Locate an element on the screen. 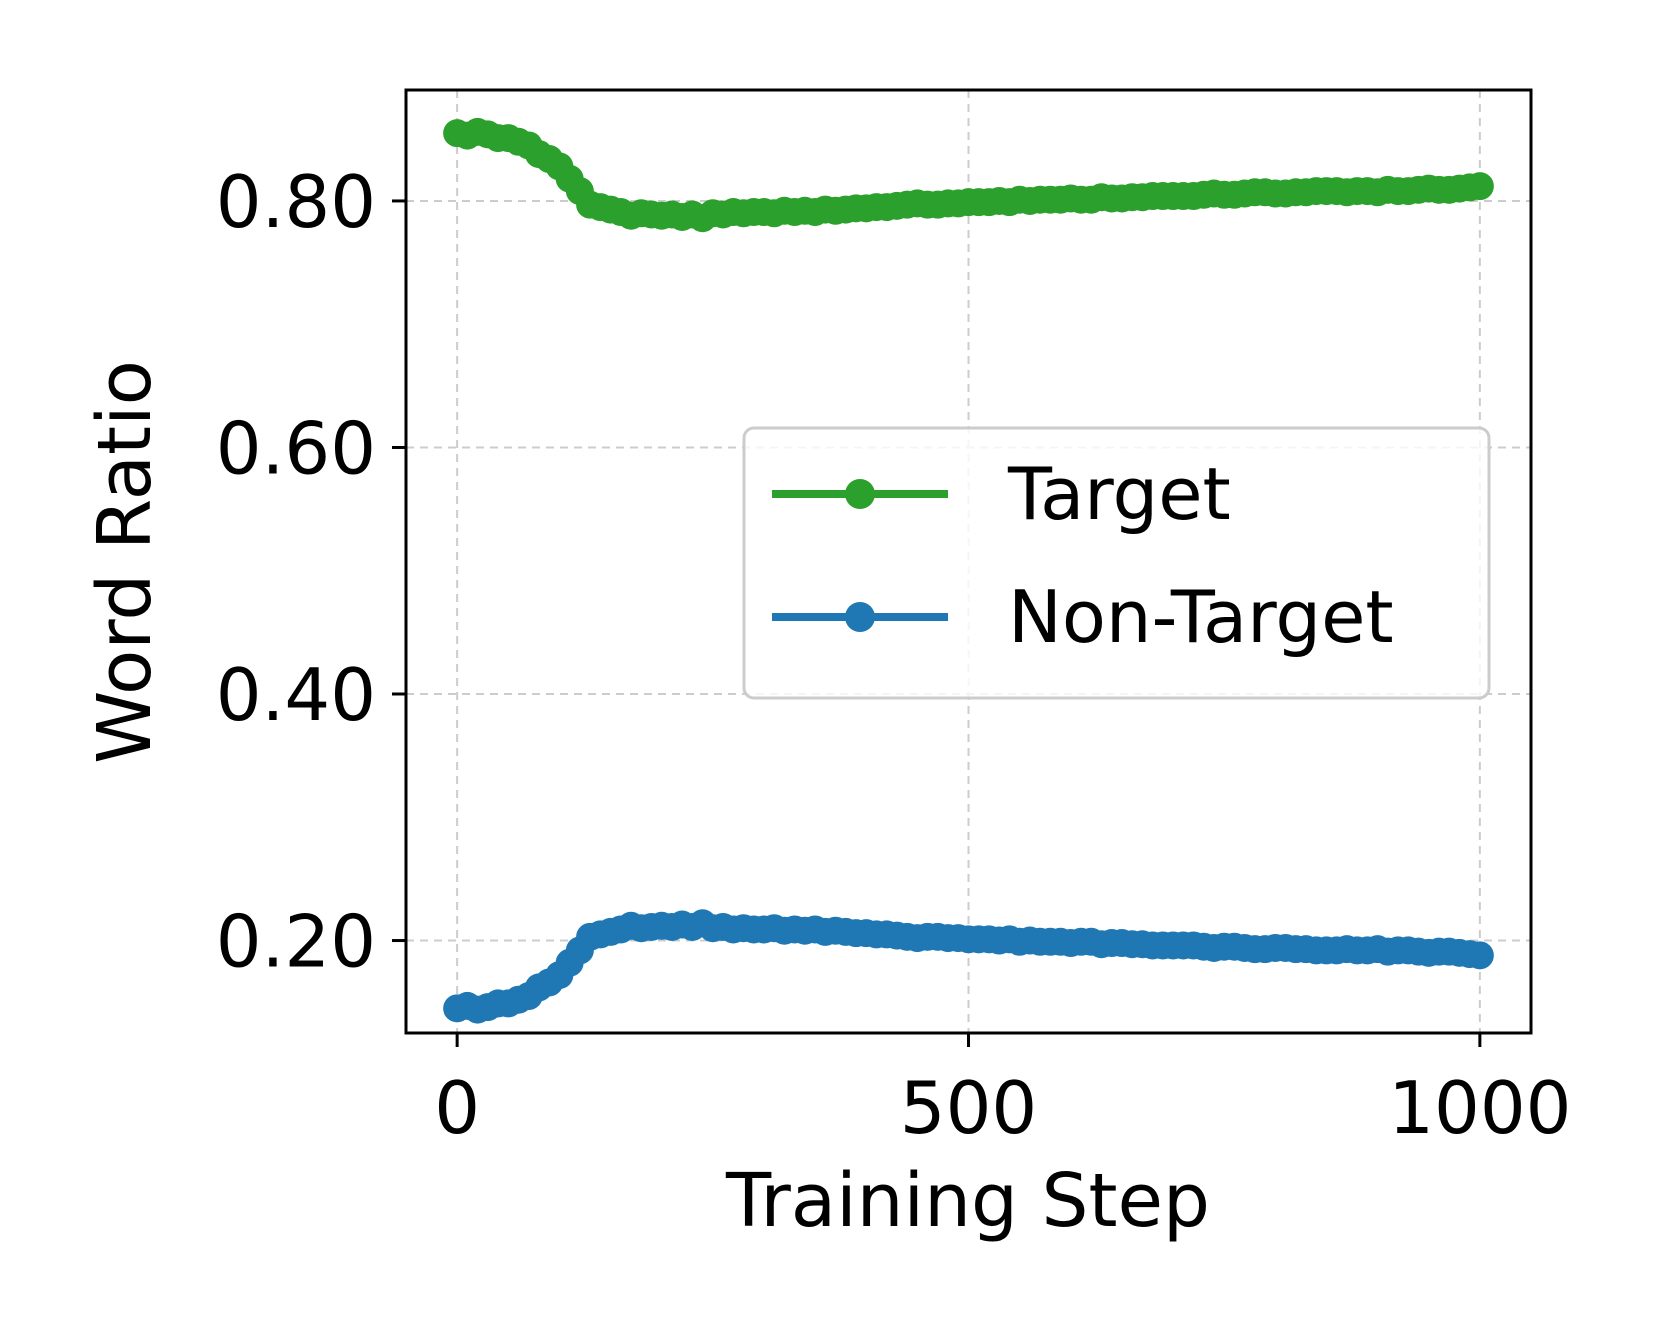 Image resolution: width=1661 pixels, height=1334 pixels. x-tick-label: 500 is located at coordinates (968, 1108).